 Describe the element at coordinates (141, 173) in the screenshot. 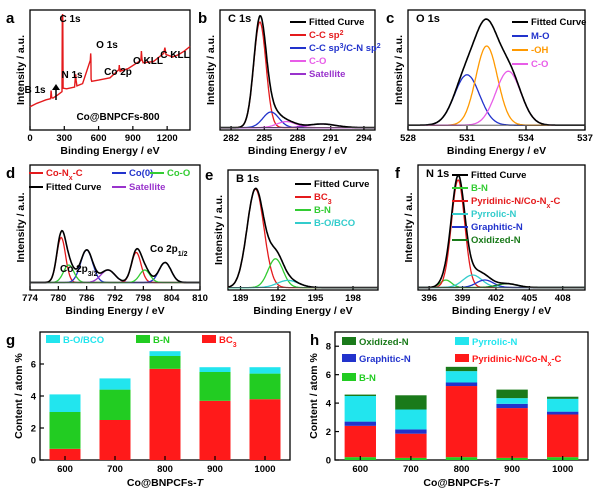

I see `legend-entry: Co(0)` at that location.